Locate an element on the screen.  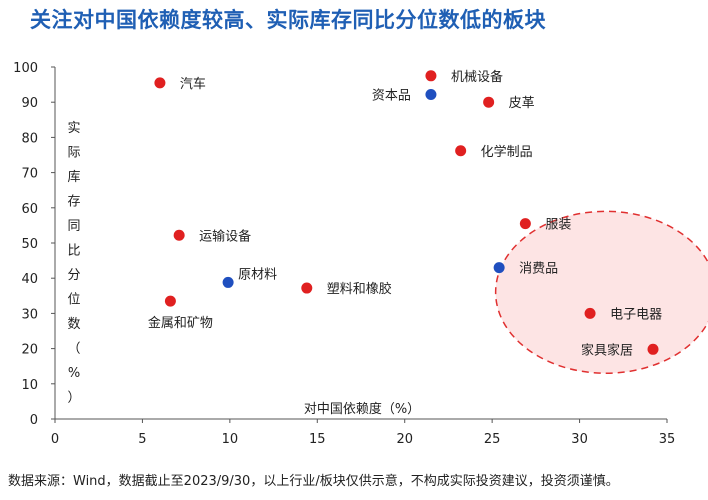
y-tick-label: 100 is located at coordinates (25, 68).